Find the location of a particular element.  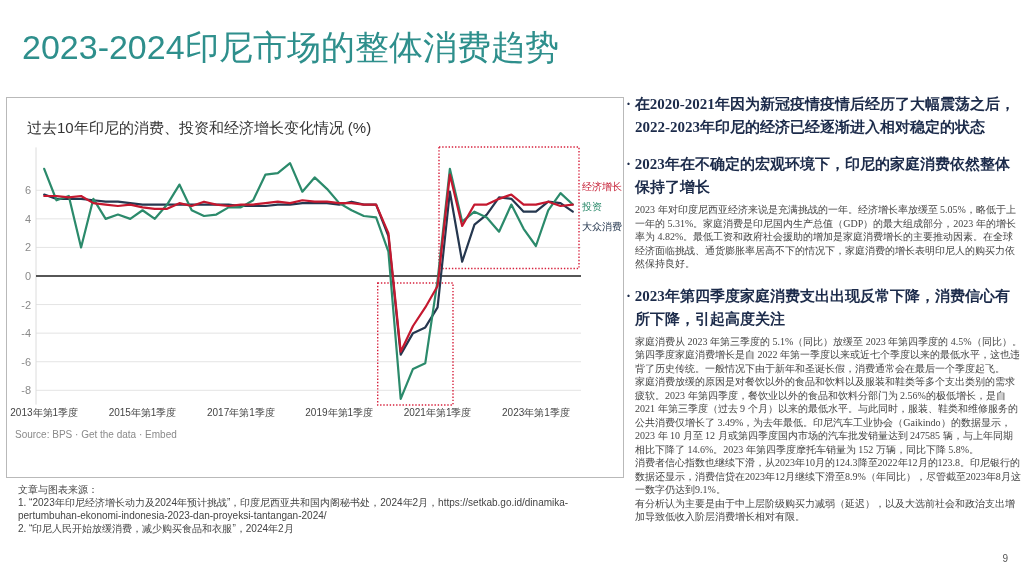

chart-subtitle: 过去10年印尼的消费、投资和经济增长变化情况 (%) is located at coordinates (199, 128).